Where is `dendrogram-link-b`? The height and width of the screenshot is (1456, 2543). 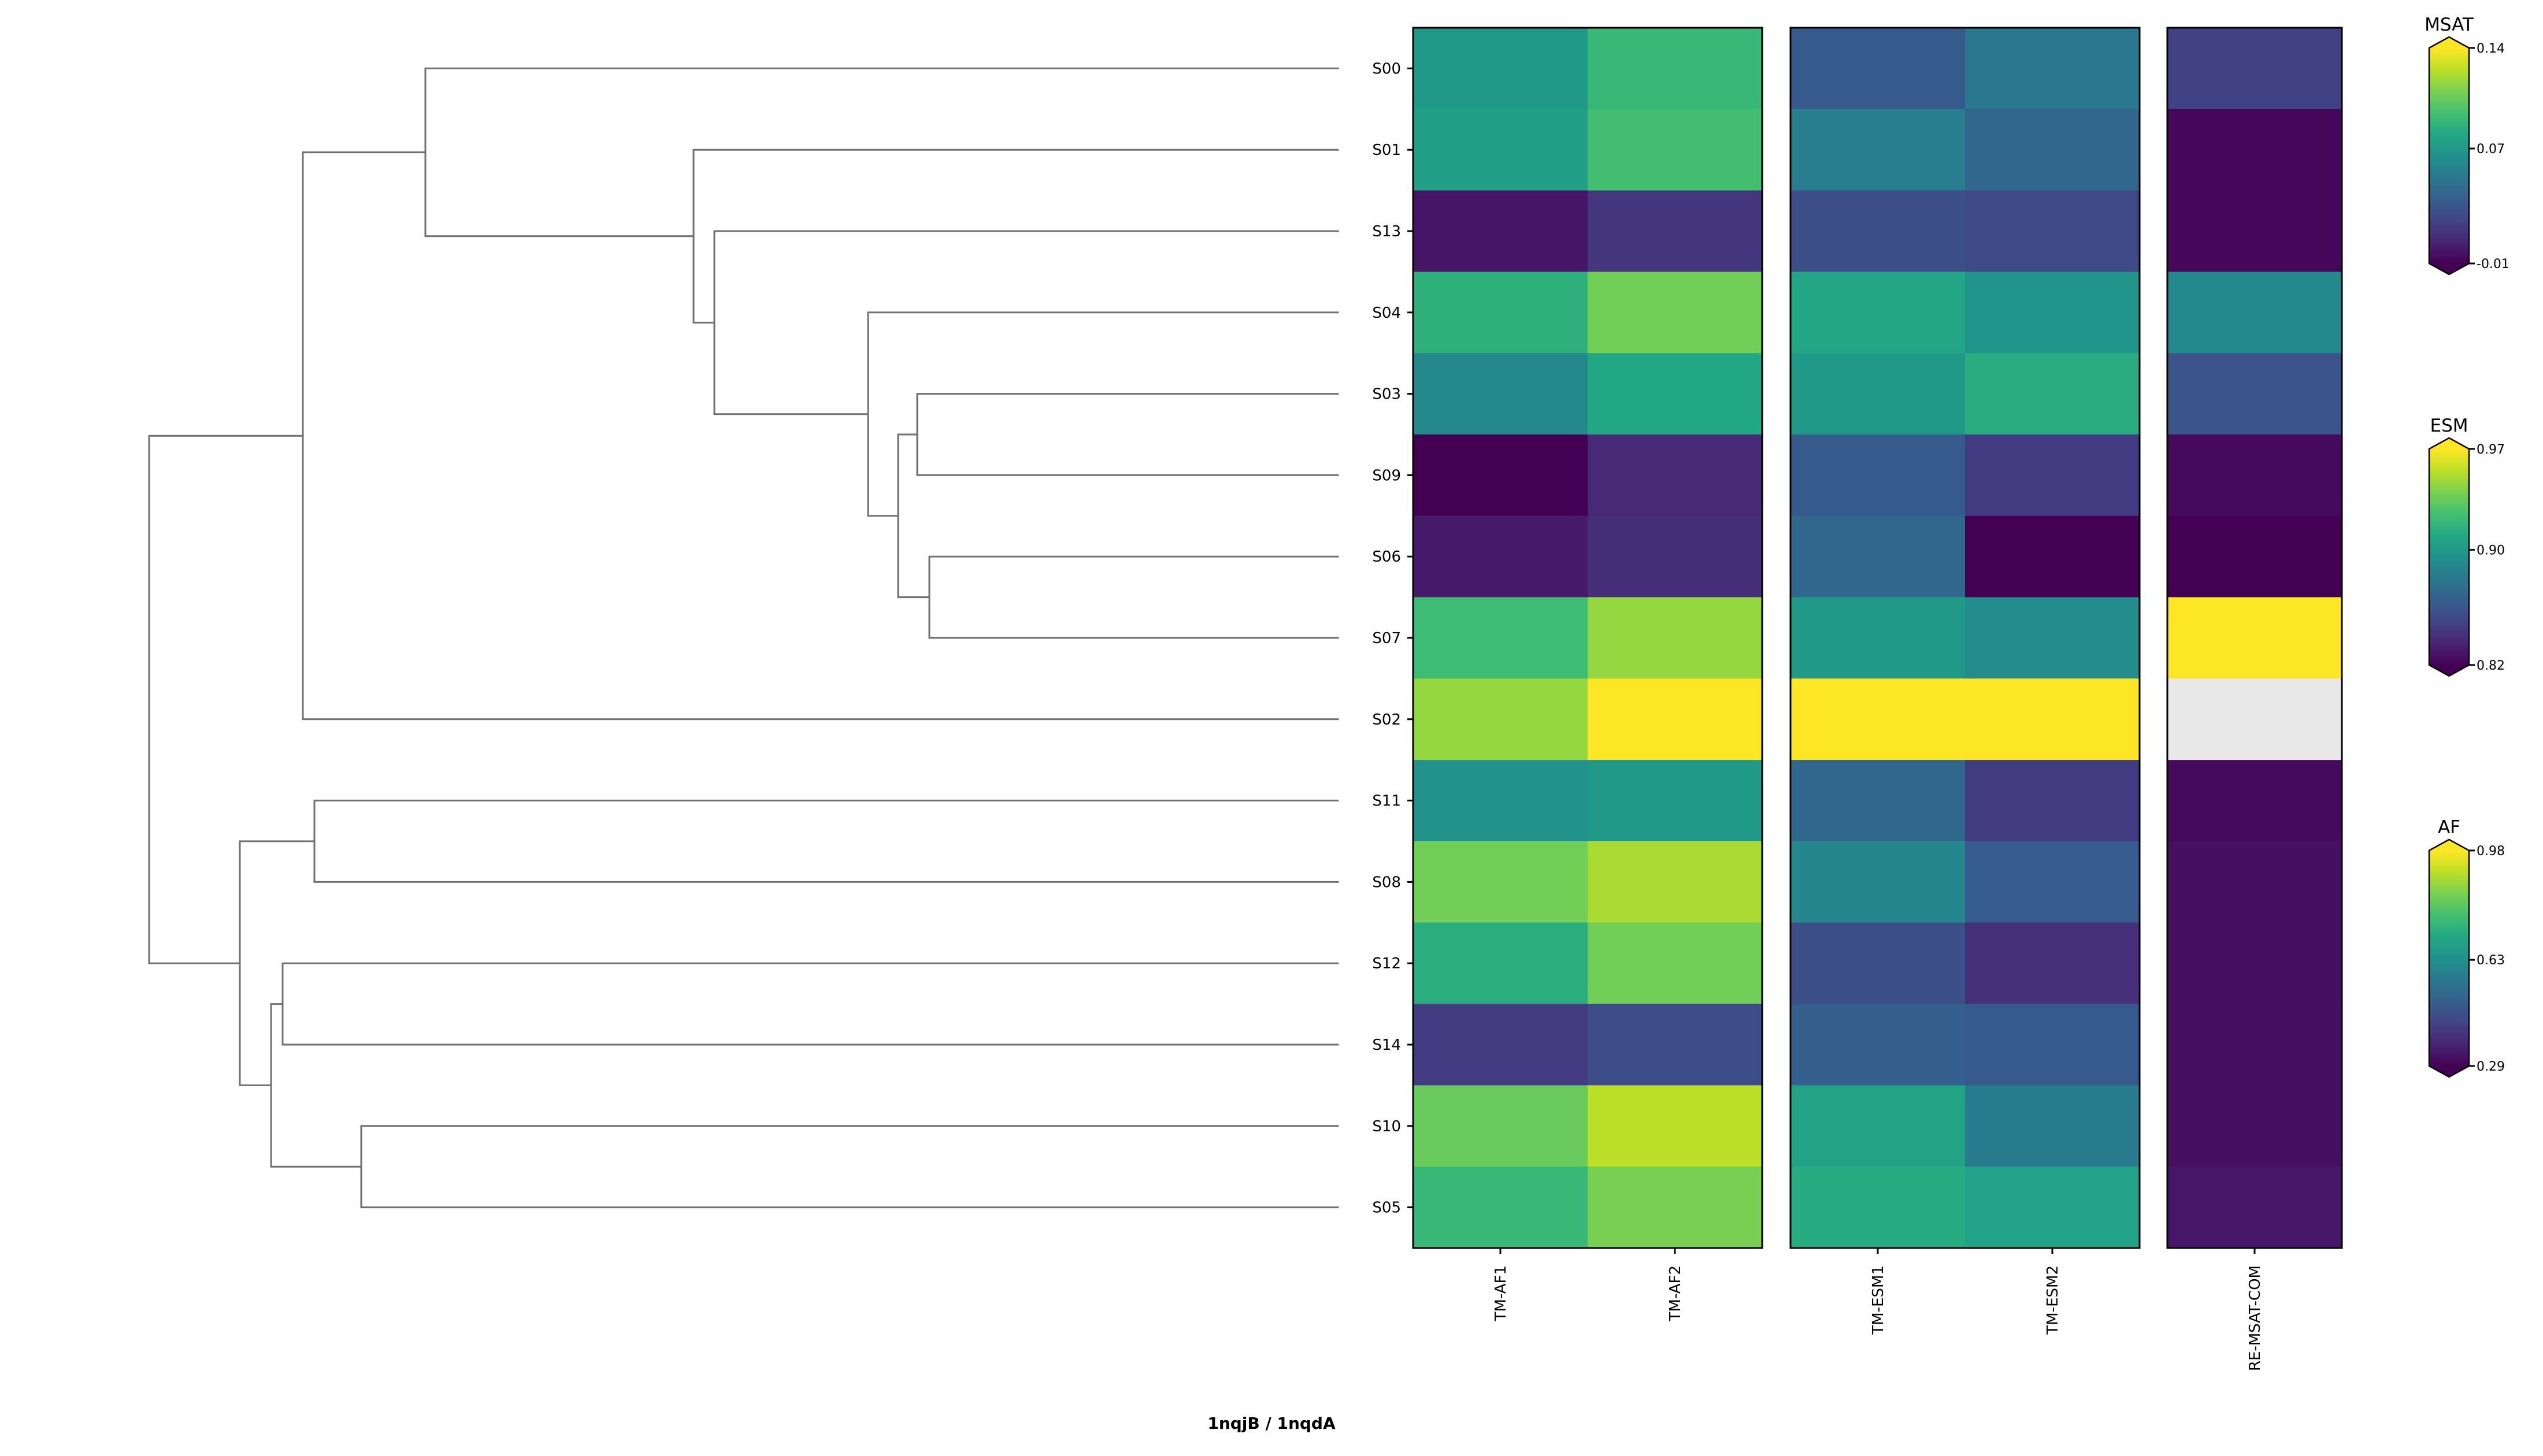
dendrogram-link-b is located at coordinates (882, 152).